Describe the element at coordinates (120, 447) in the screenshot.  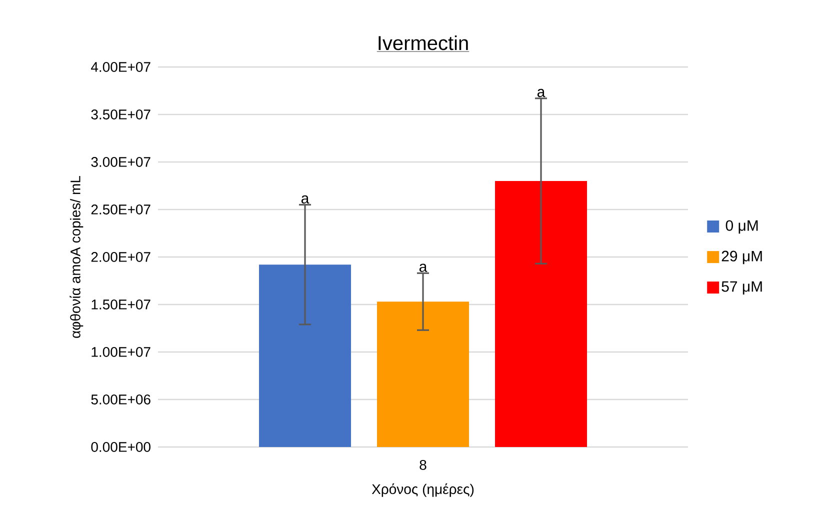
I see `y-tick-label: 0.00E+00` at that location.